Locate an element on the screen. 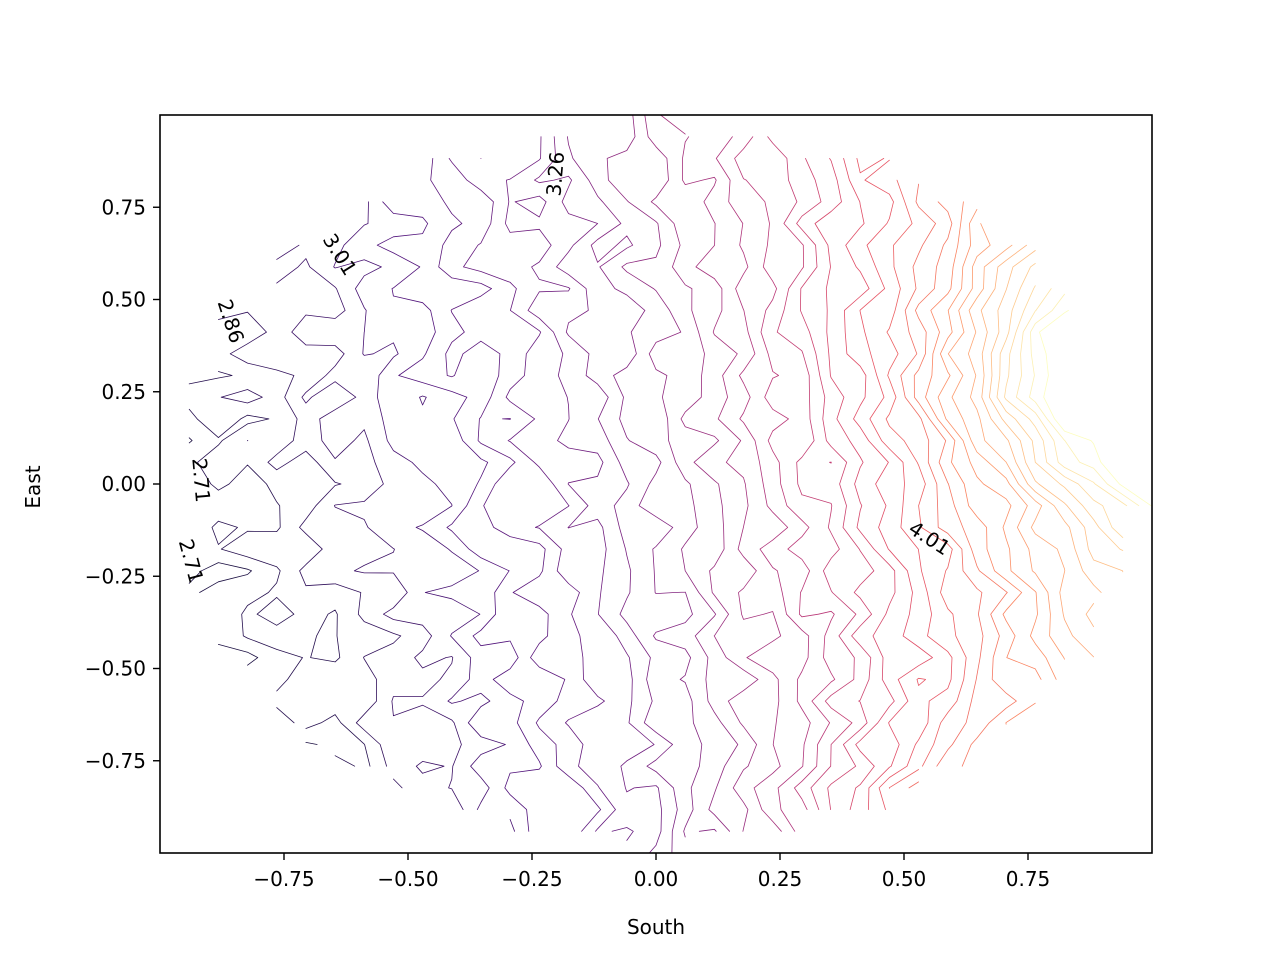 Image resolution: width=1280 pixels, height=960 pixels. y-tick-label: 0.00 is located at coordinates (123, 484).